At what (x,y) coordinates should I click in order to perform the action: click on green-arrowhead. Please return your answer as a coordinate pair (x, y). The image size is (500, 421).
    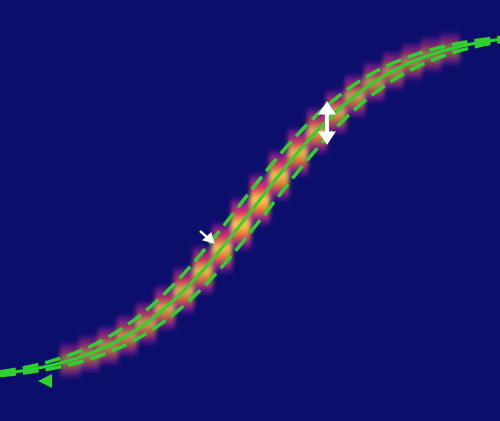
    Looking at the image, I should click on (45, 381).